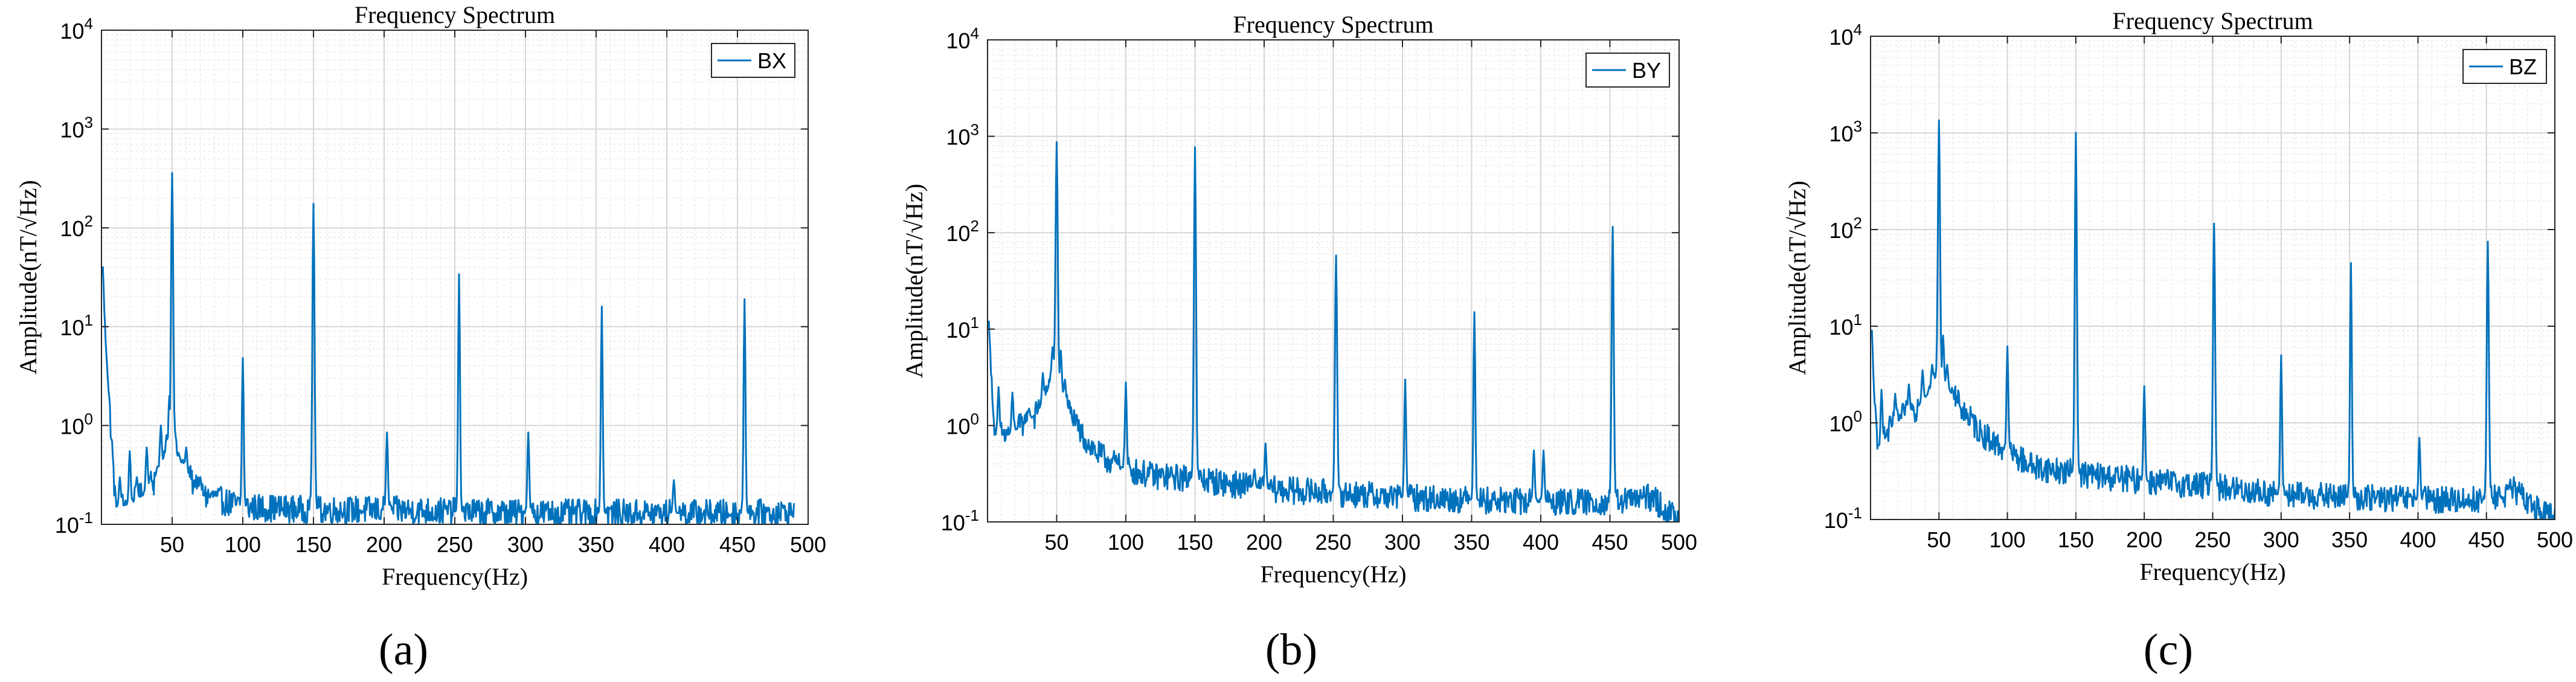 This screenshot has height=682, width=2576. I want to click on legend: BX, so click(753, 60).